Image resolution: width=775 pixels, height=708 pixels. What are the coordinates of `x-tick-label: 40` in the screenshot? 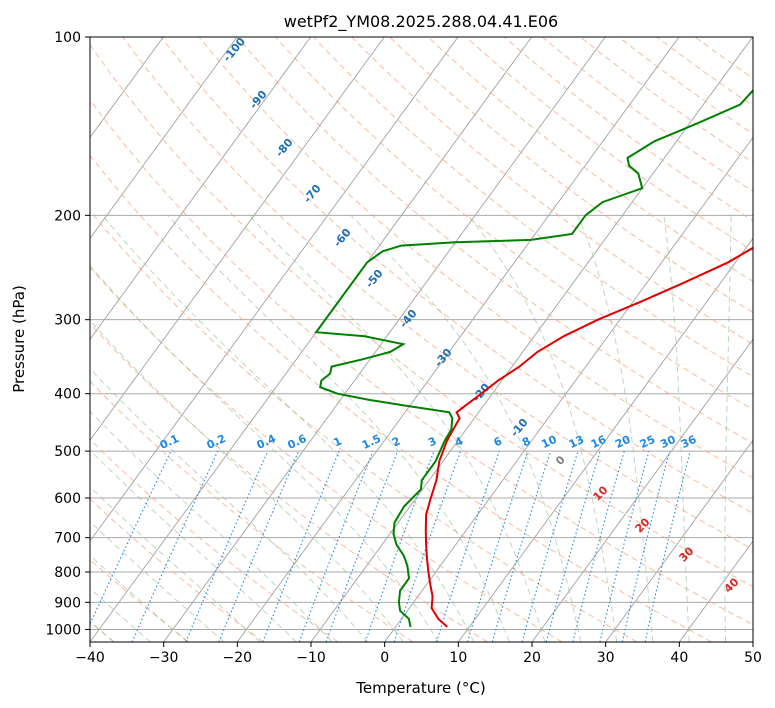 It's located at (679, 658).